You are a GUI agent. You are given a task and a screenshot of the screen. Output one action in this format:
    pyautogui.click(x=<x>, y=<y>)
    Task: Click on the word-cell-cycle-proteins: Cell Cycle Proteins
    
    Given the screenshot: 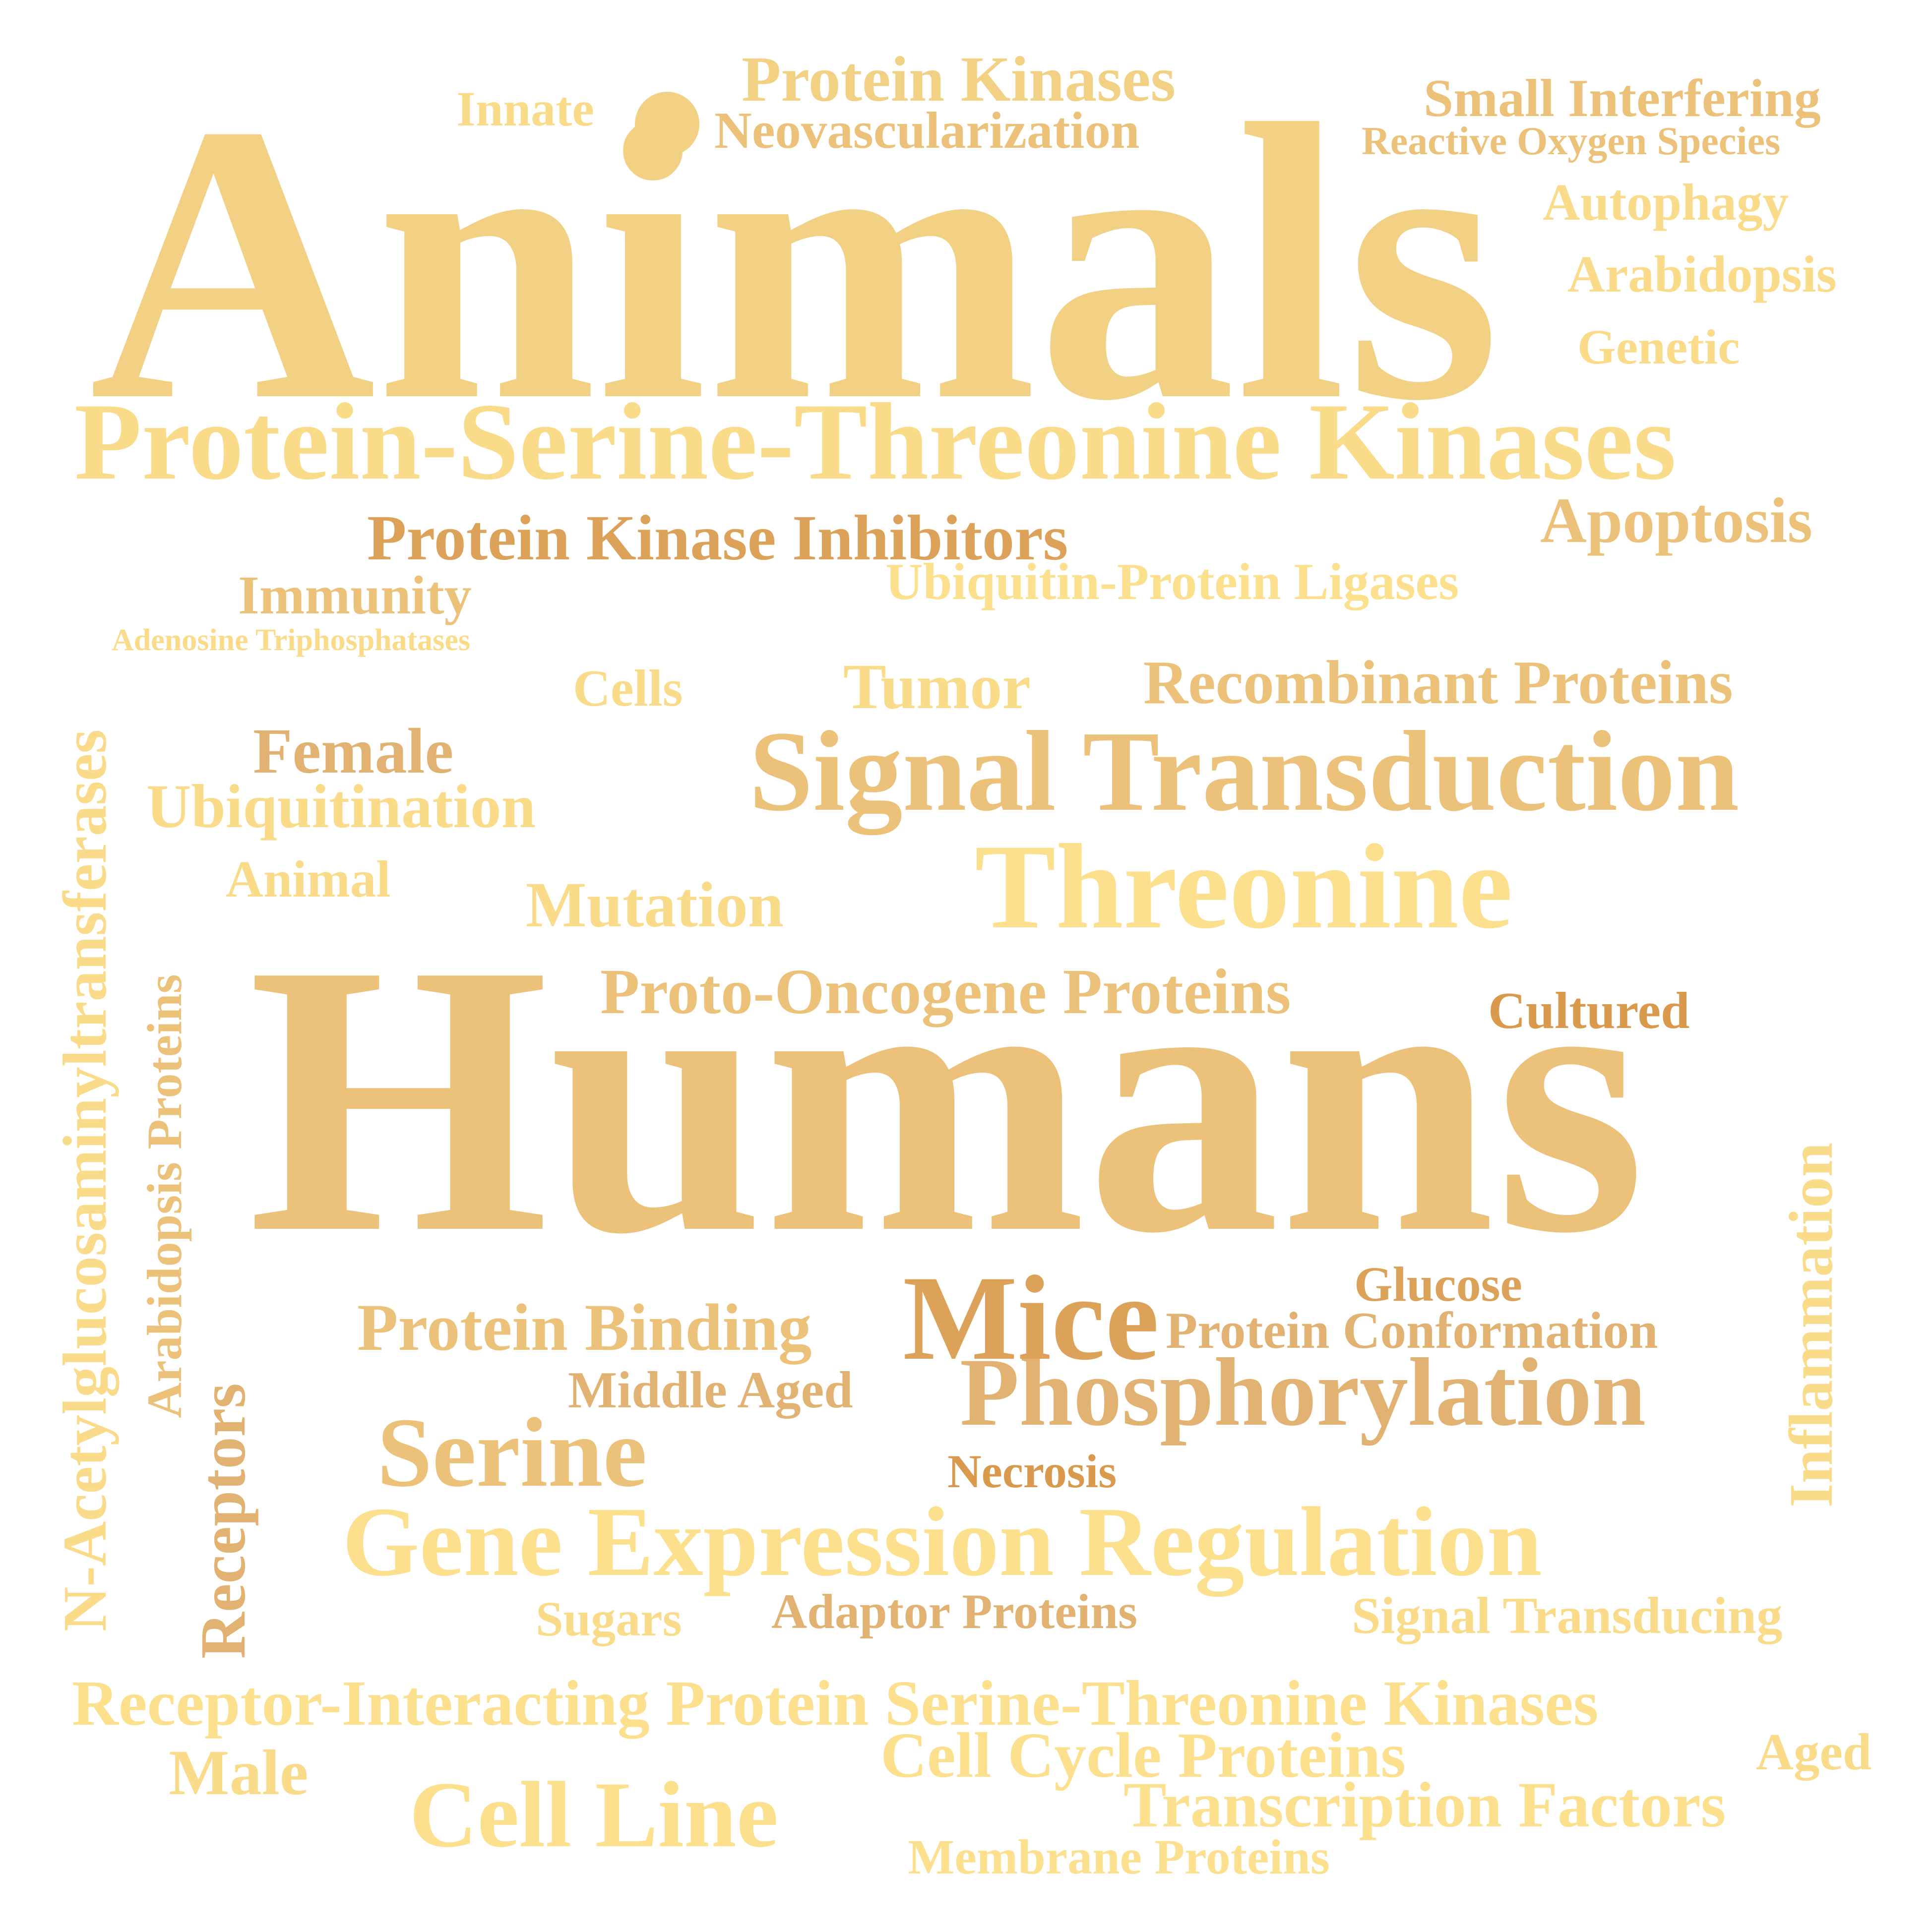 What is the action you would take?
    pyautogui.click(x=1143, y=1755)
    